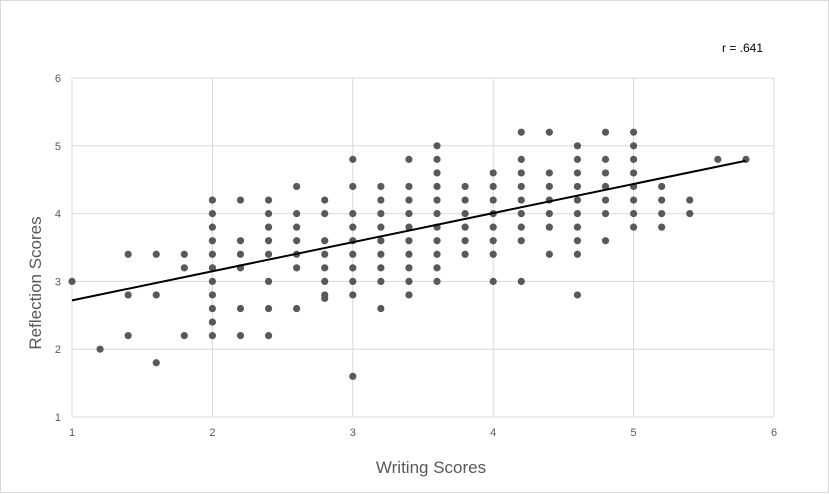  Describe the element at coordinates (58, 248) in the screenshot. I see `y-axis-ticks: 1 2 3 4 5 6` at that location.